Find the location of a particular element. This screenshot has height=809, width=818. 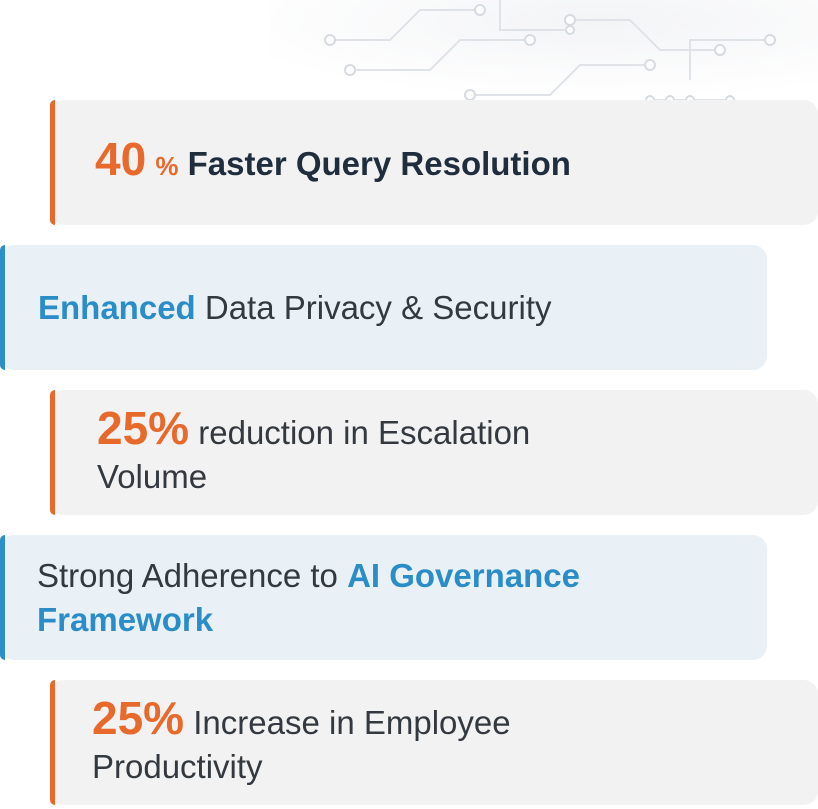

stat-card-data-privacy: Enhanced Data Privacy & Security is located at coordinates (383, 307).